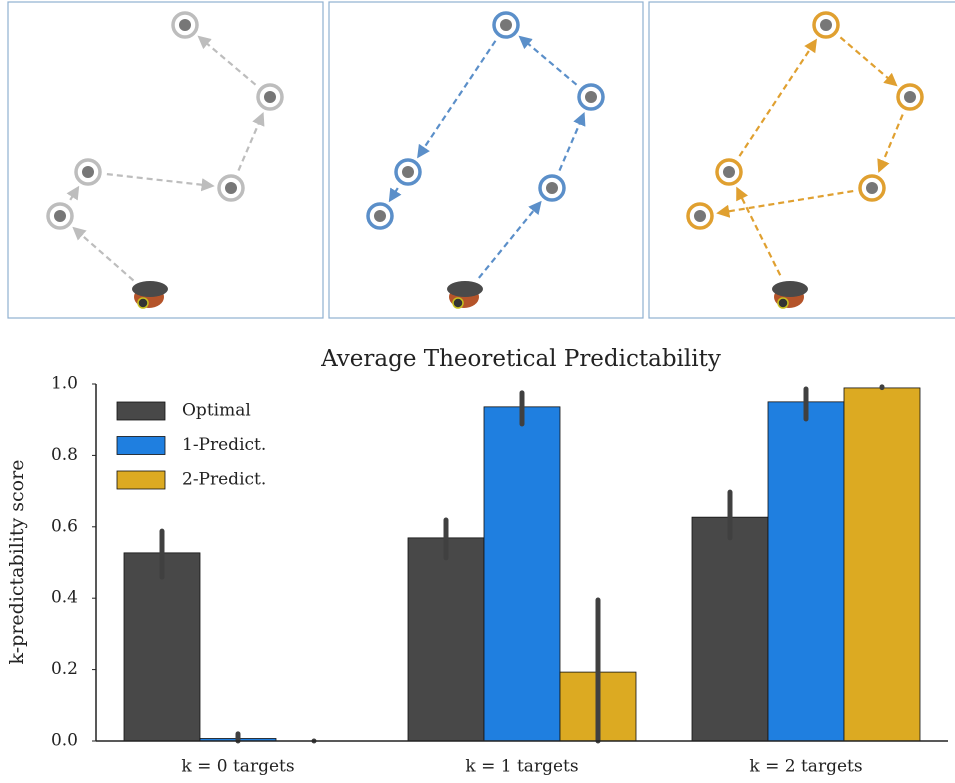 The image size is (955, 783). What do you see at coordinates (17, 562) in the screenshot?
I see `y-axis-label: k-predictability score` at bounding box center [17, 562].